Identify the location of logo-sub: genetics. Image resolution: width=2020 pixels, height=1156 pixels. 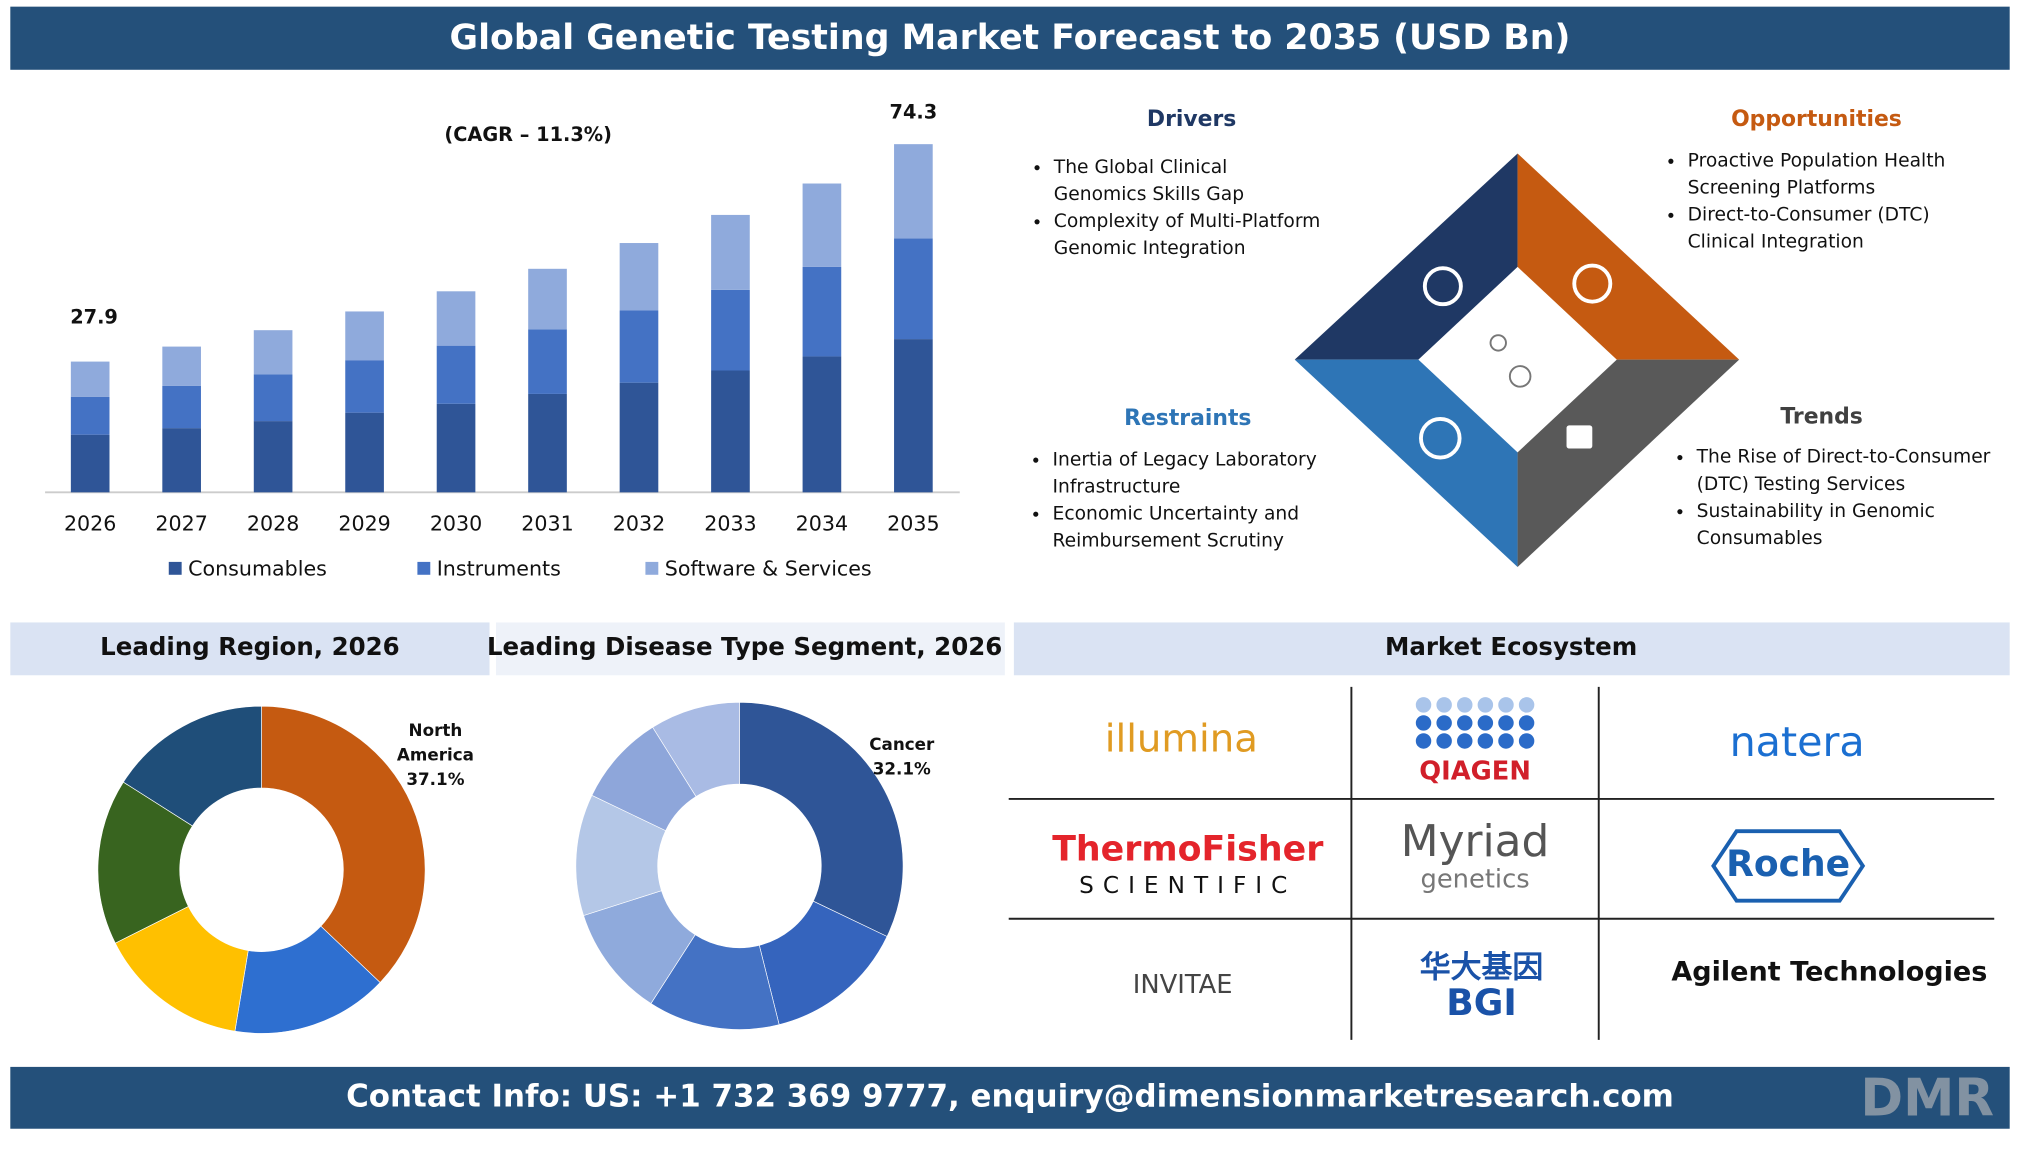
(1474, 880).